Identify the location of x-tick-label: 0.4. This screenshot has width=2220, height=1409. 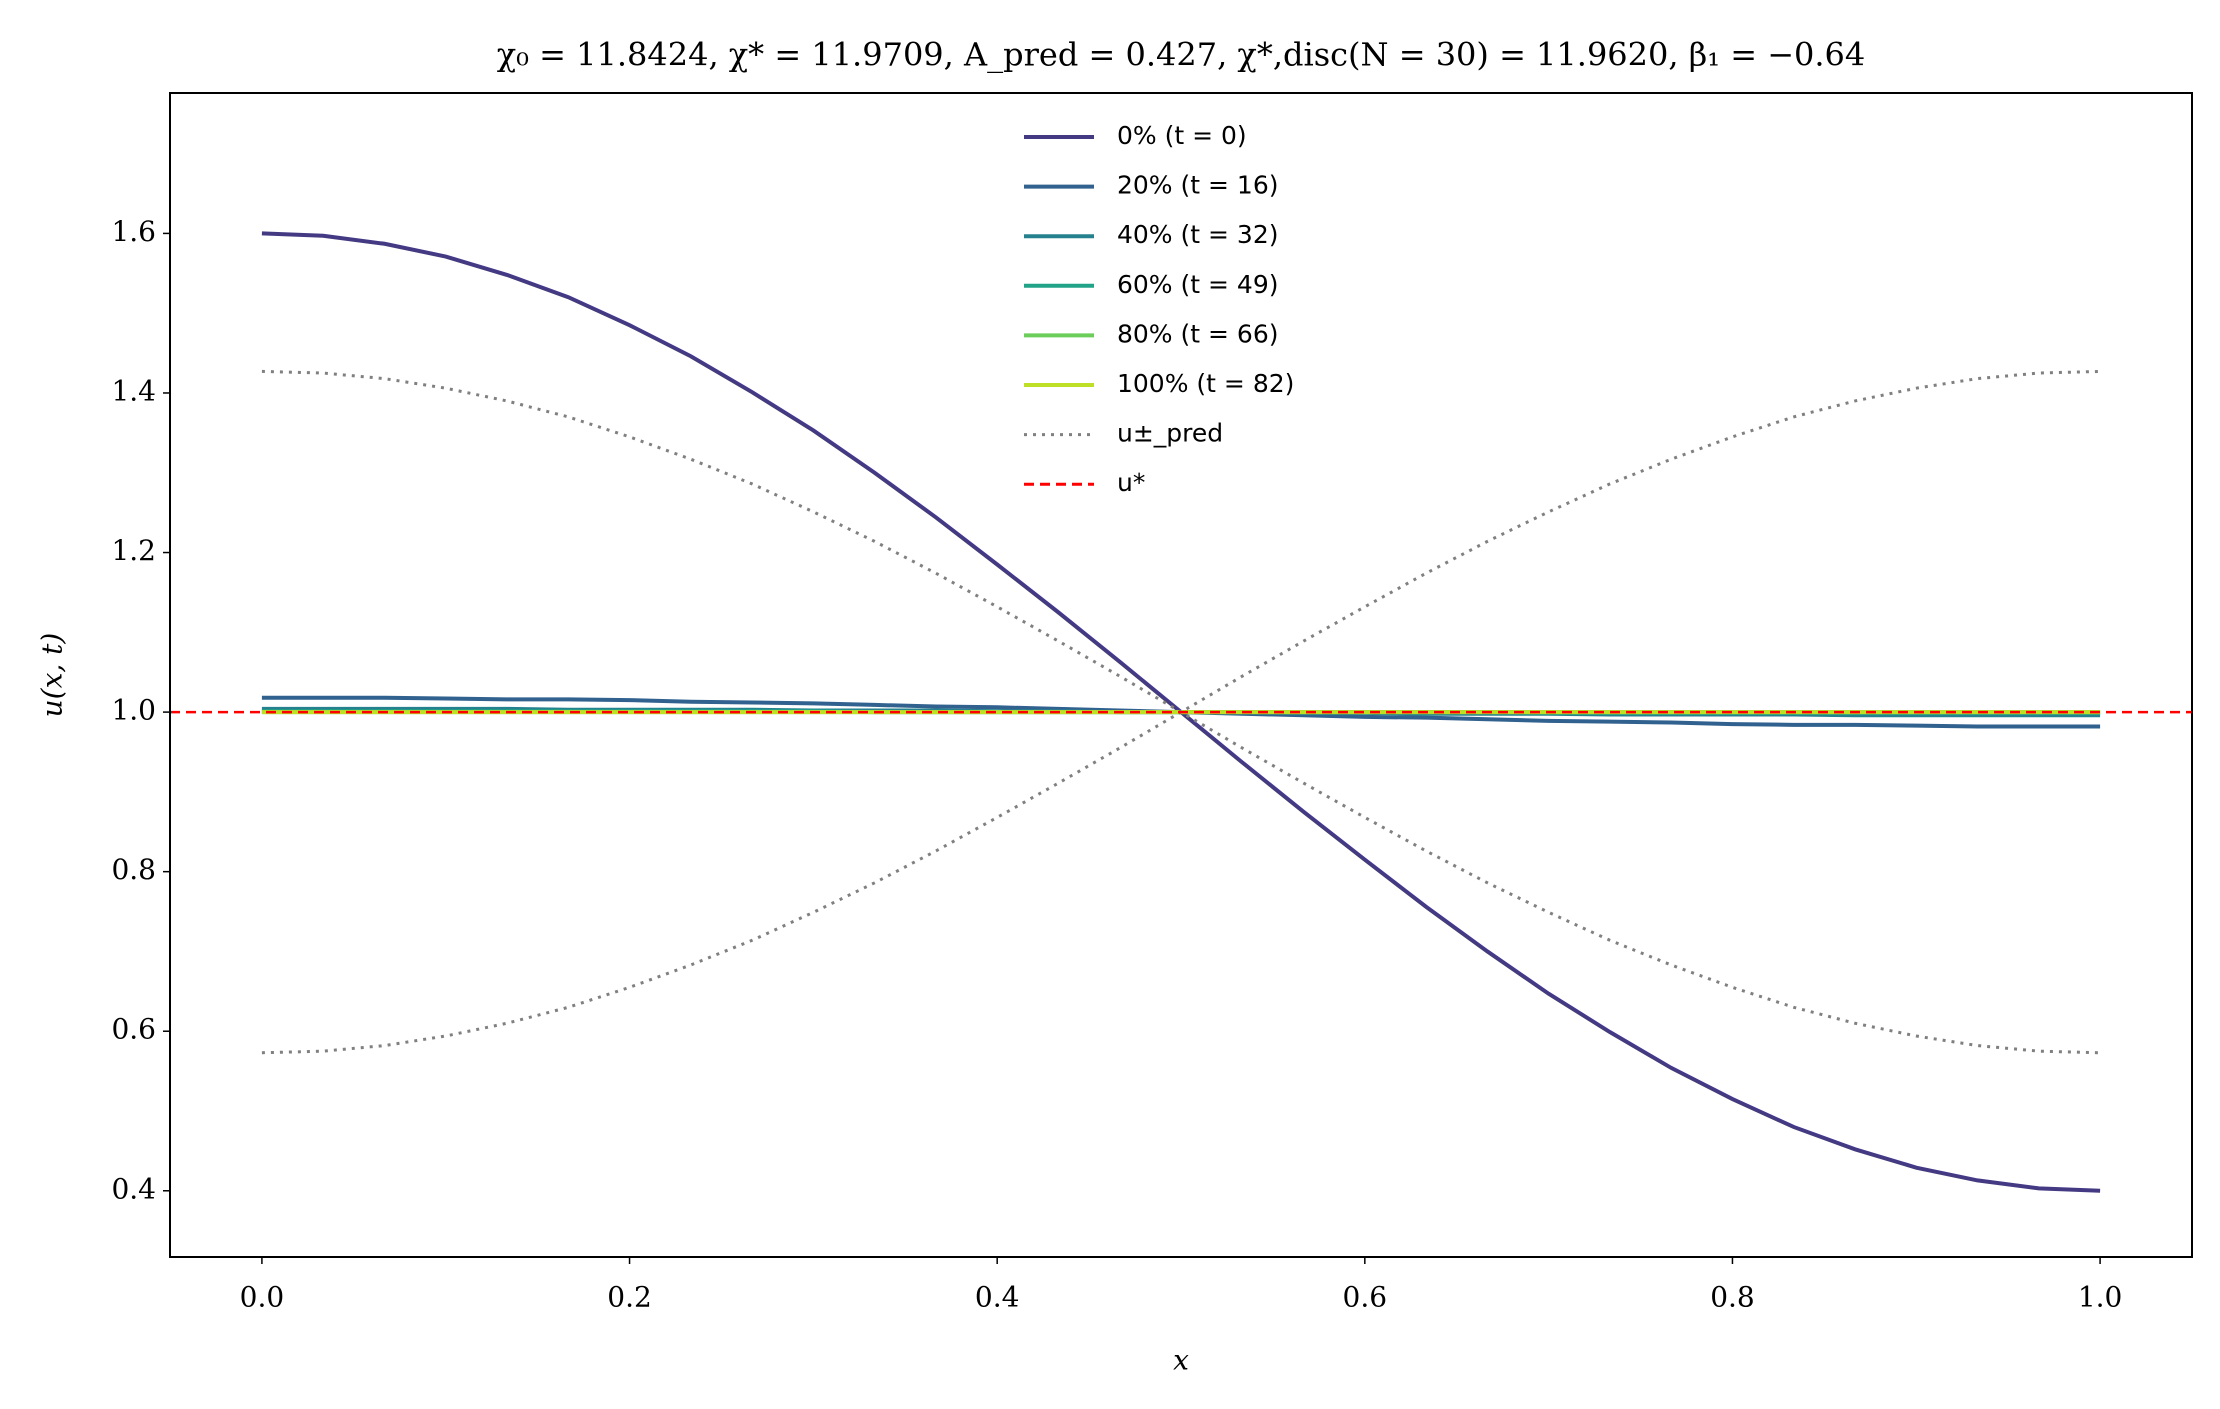
(997, 1297).